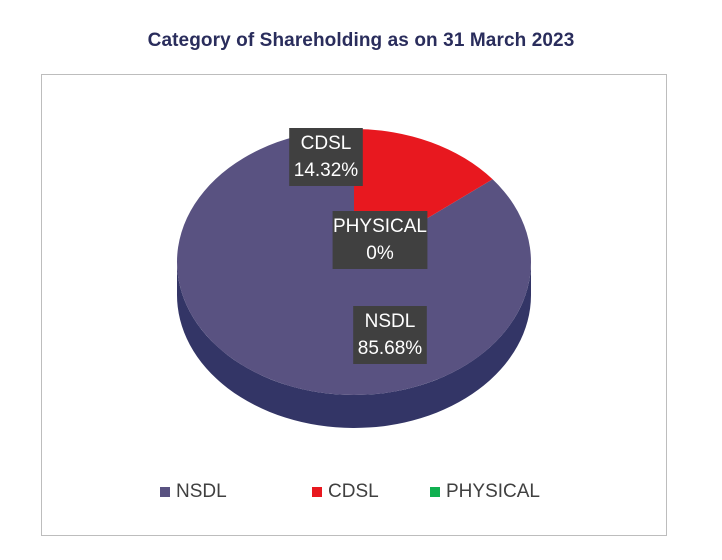  What do you see at coordinates (326, 170) in the screenshot?
I see `data-label-text: 14.32%` at bounding box center [326, 170].